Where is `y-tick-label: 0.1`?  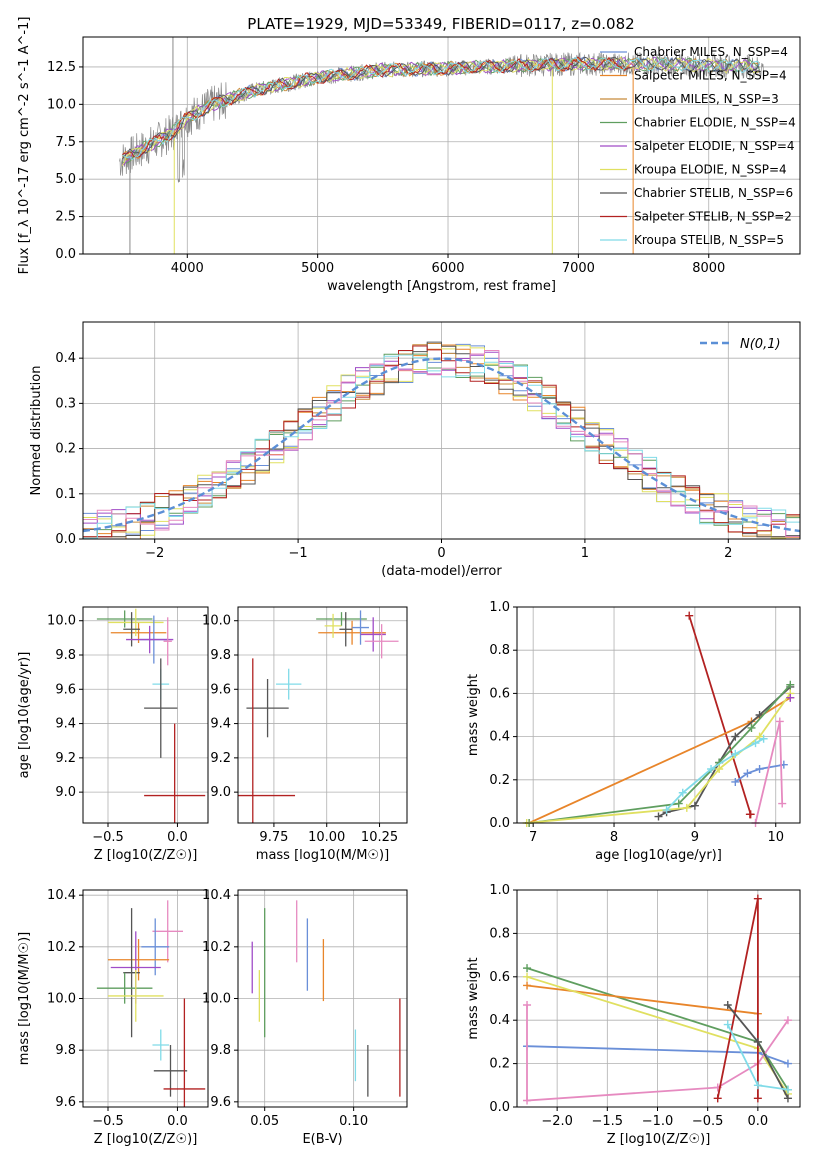 y-tick-label: 0.1 is located at coordinates (65, 494).